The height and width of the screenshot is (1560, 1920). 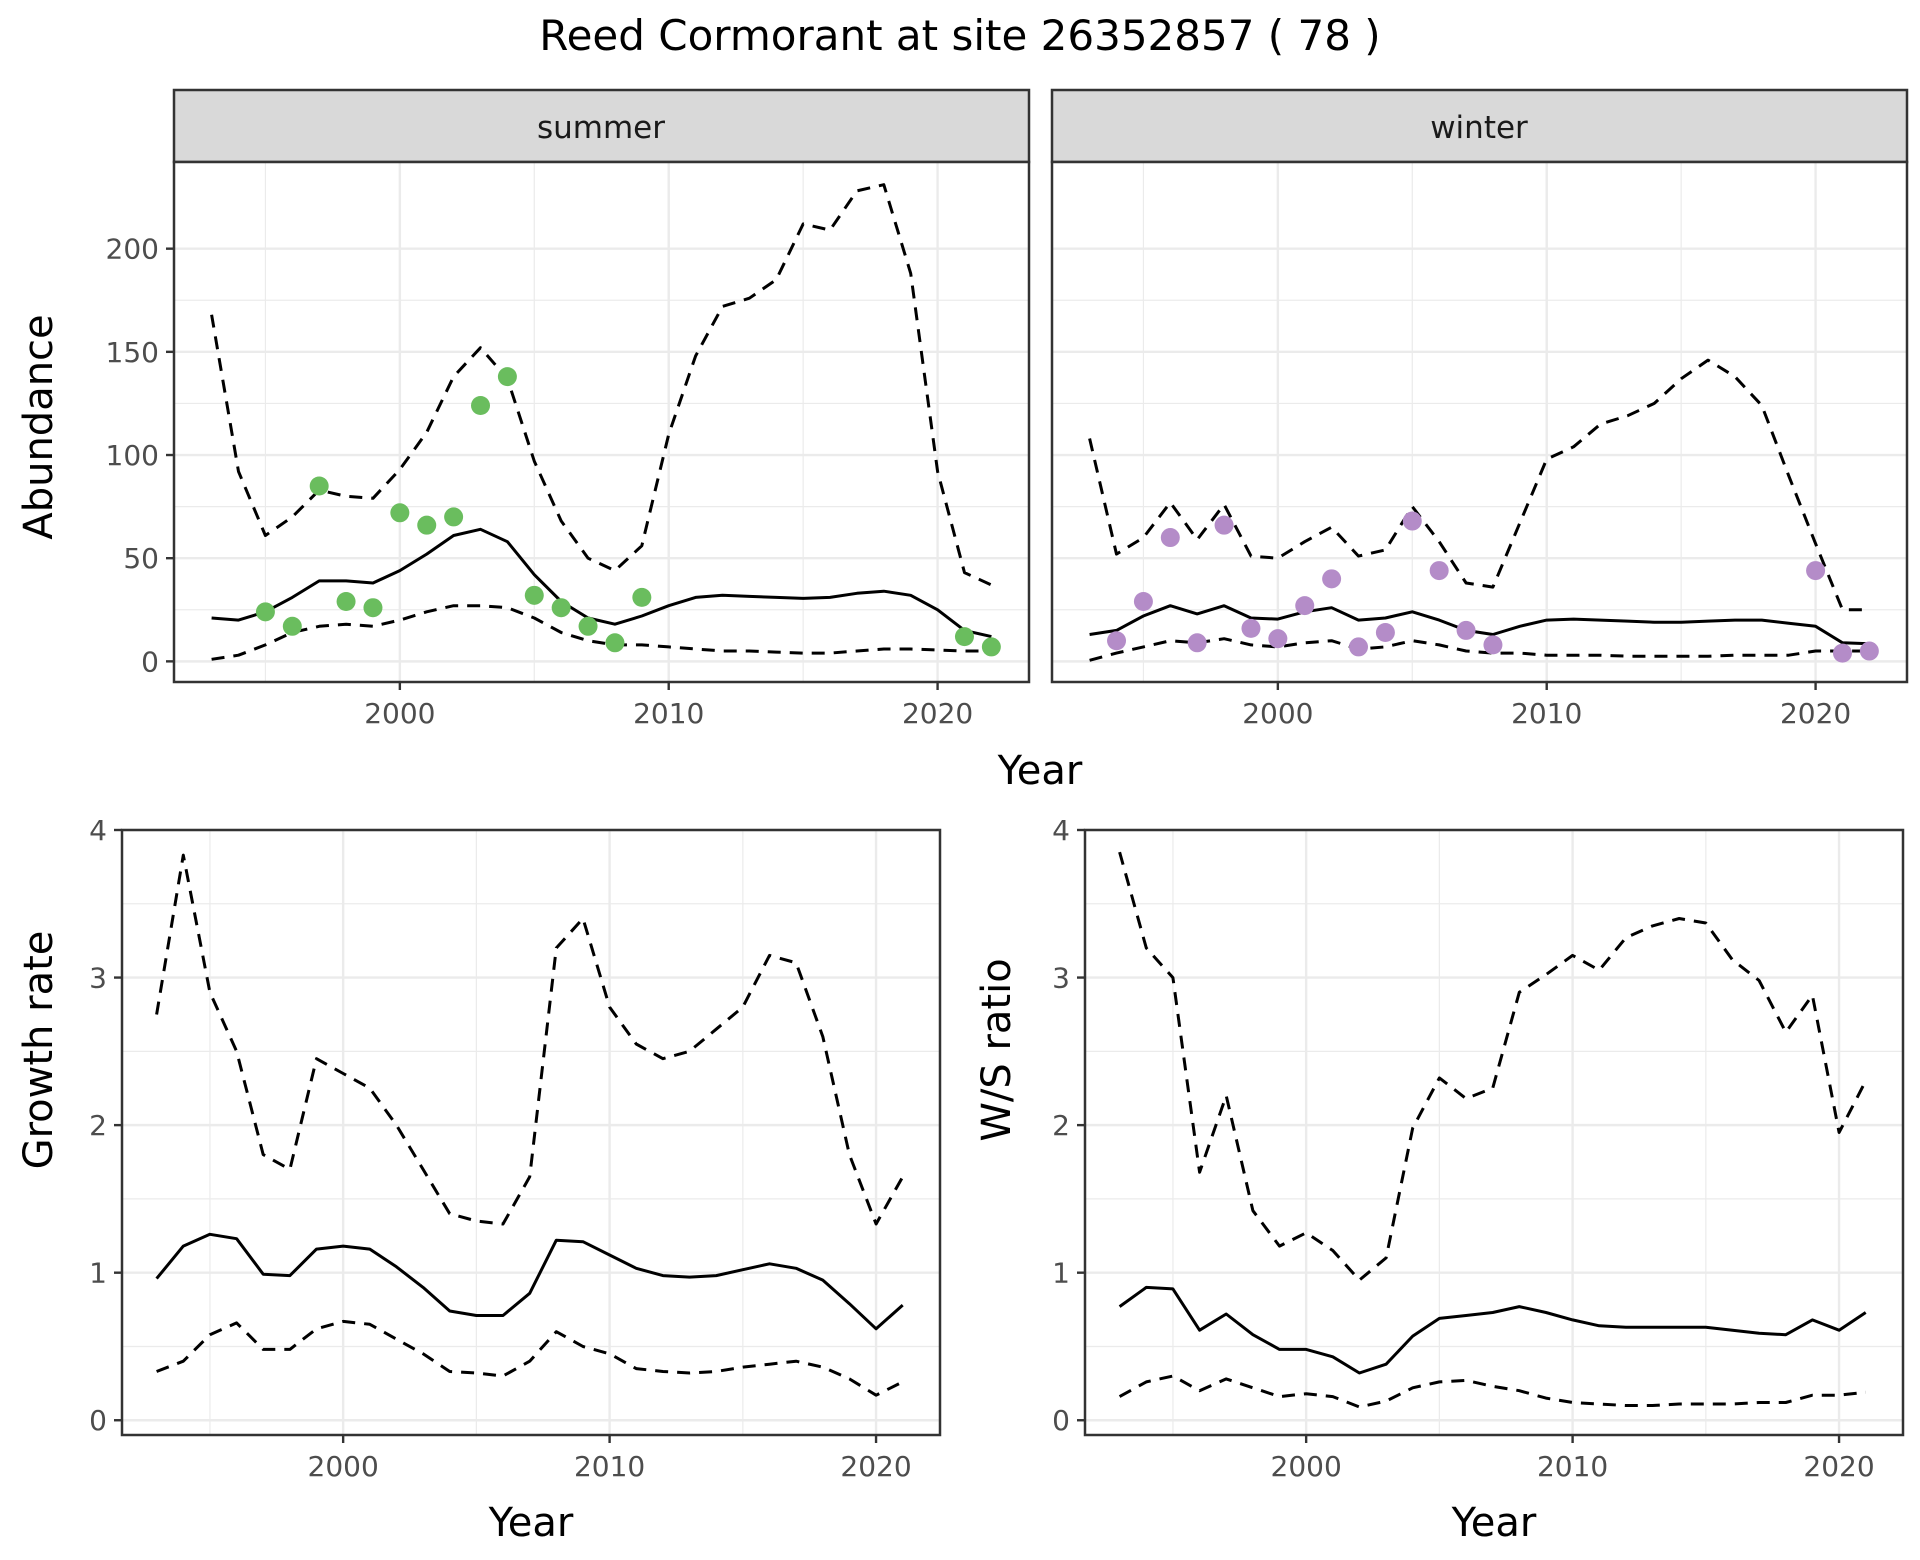 I want to click on facet-strip-winter, so click(x=1479, y=126).